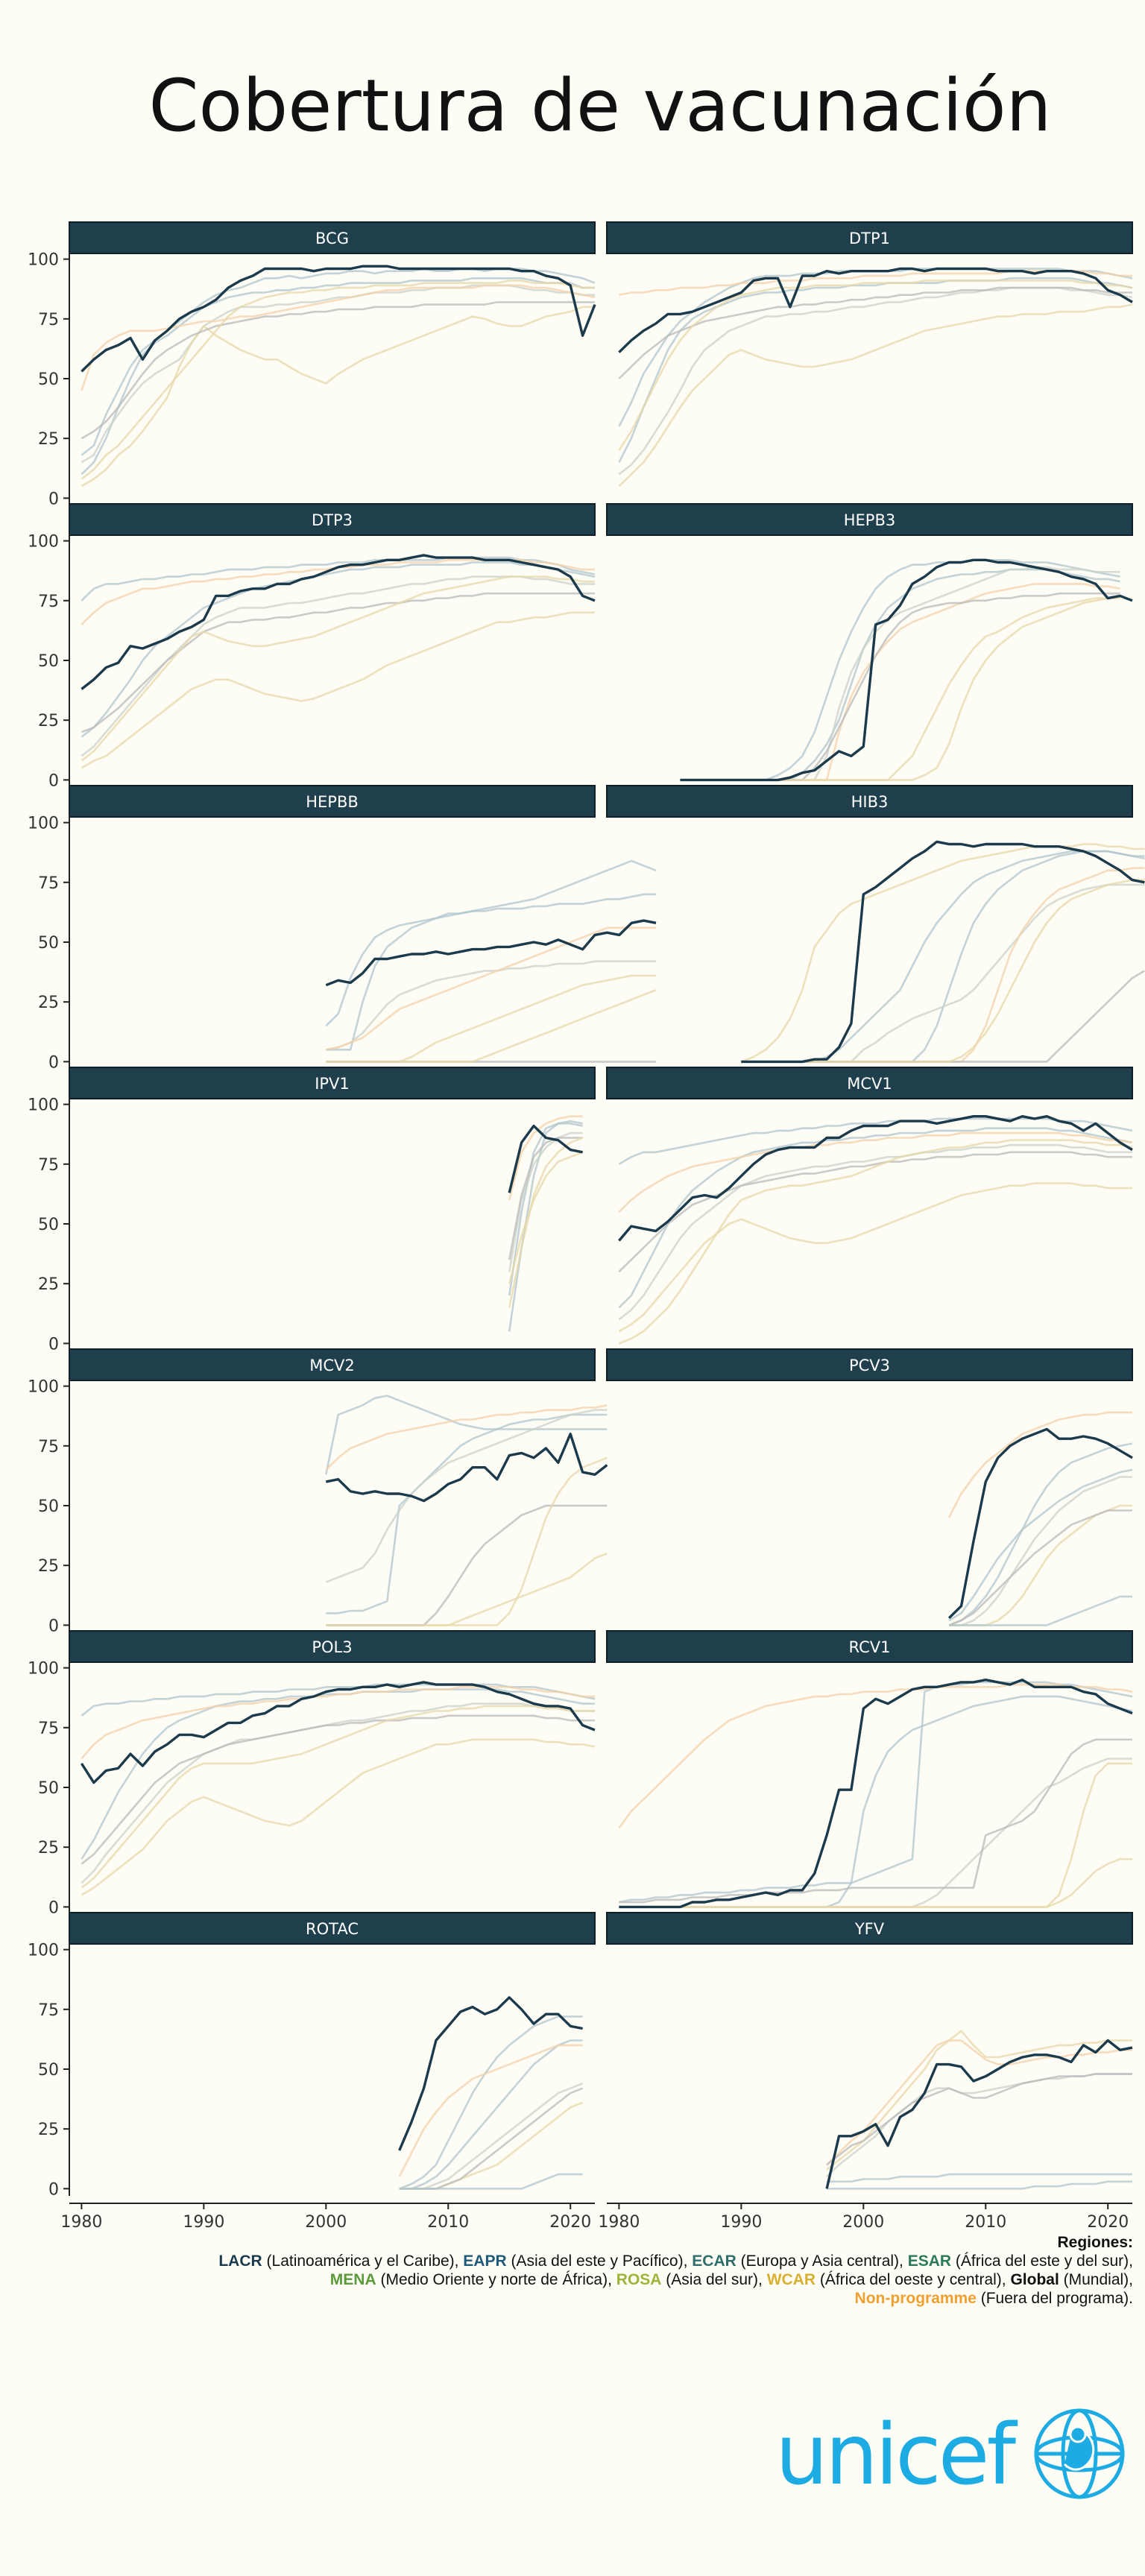 The width and height of the screenshot is (1145, 2576). I want to click on panel-yfv: YFV 1980 1990 2000 2010 2020, so click(865, 2072).